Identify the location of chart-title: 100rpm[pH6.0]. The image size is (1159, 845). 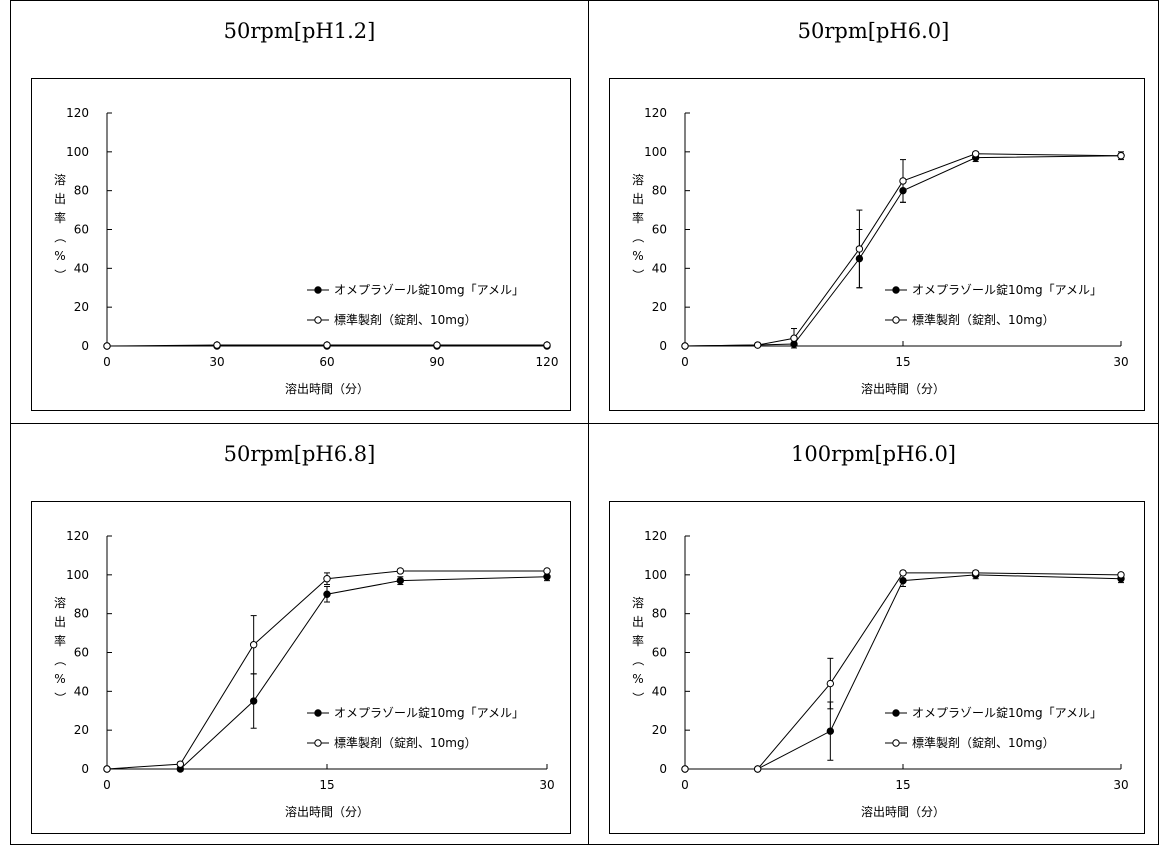
(873, 454).